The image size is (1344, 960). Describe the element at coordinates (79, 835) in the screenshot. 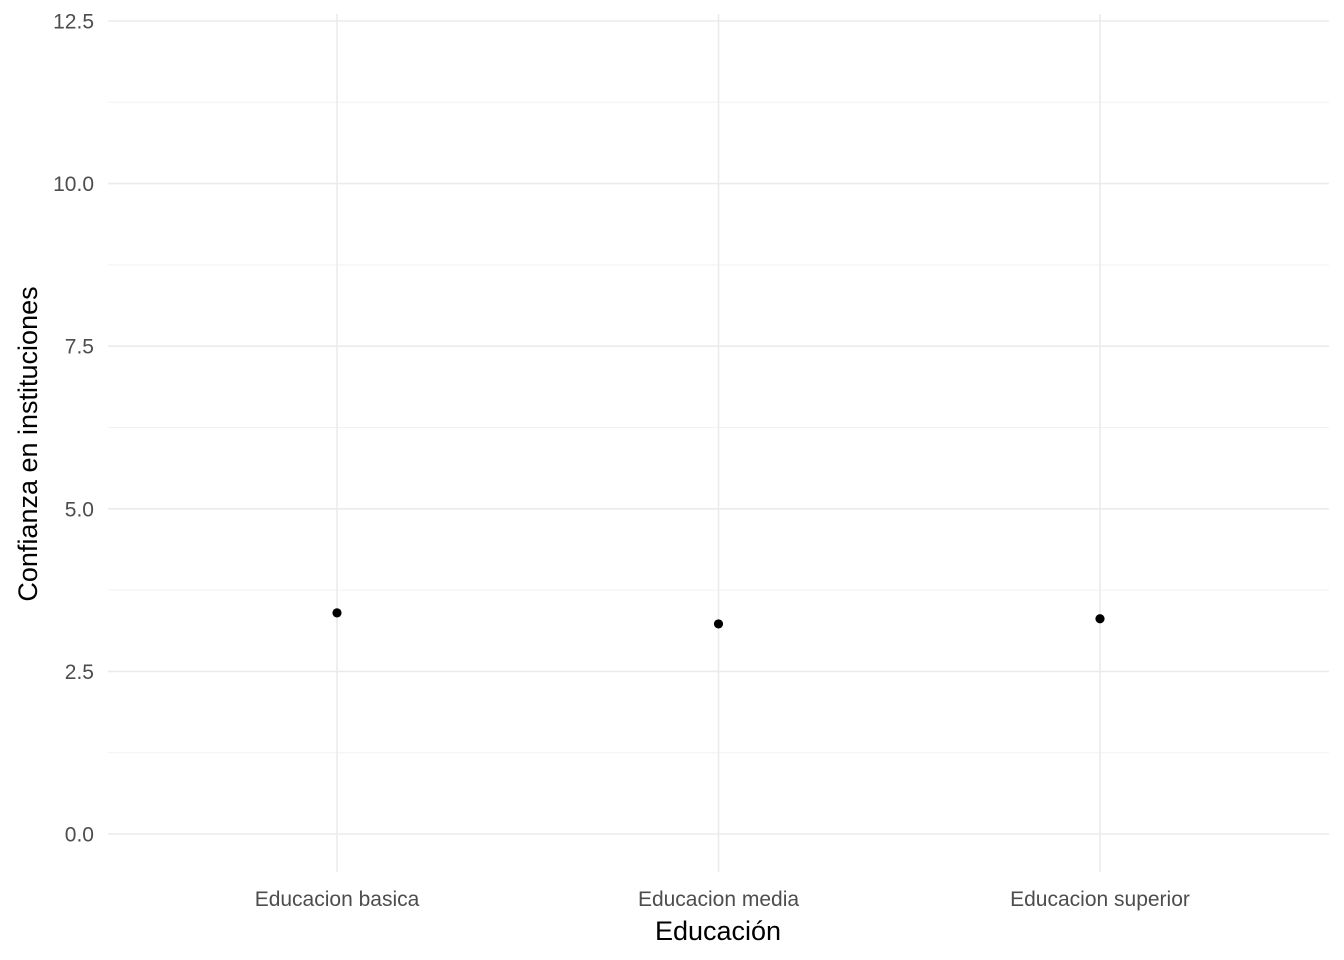

I see `y-tick-label: 0.0` at that location.